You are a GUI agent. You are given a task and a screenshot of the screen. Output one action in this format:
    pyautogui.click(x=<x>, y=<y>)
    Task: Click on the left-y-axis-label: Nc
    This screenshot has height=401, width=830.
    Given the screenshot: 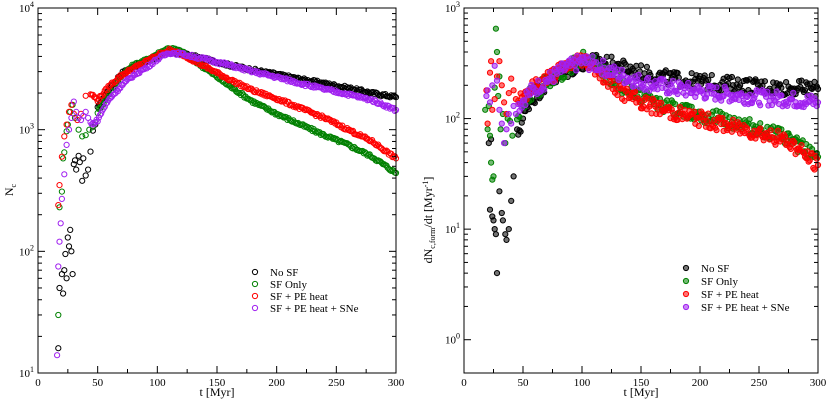 What is the action you would take?
    pyautogui.click(x=10, y=189)
    